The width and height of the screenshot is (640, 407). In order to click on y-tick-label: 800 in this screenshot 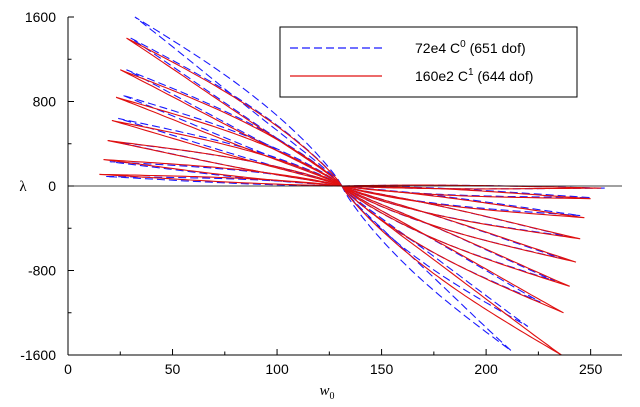, I will do `click(45, 102)`.